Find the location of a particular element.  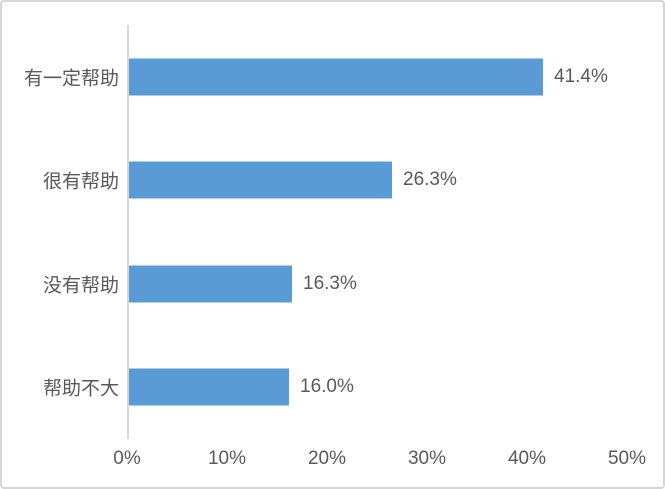

data-label: 16.0% is located at coordinates (327, 387).